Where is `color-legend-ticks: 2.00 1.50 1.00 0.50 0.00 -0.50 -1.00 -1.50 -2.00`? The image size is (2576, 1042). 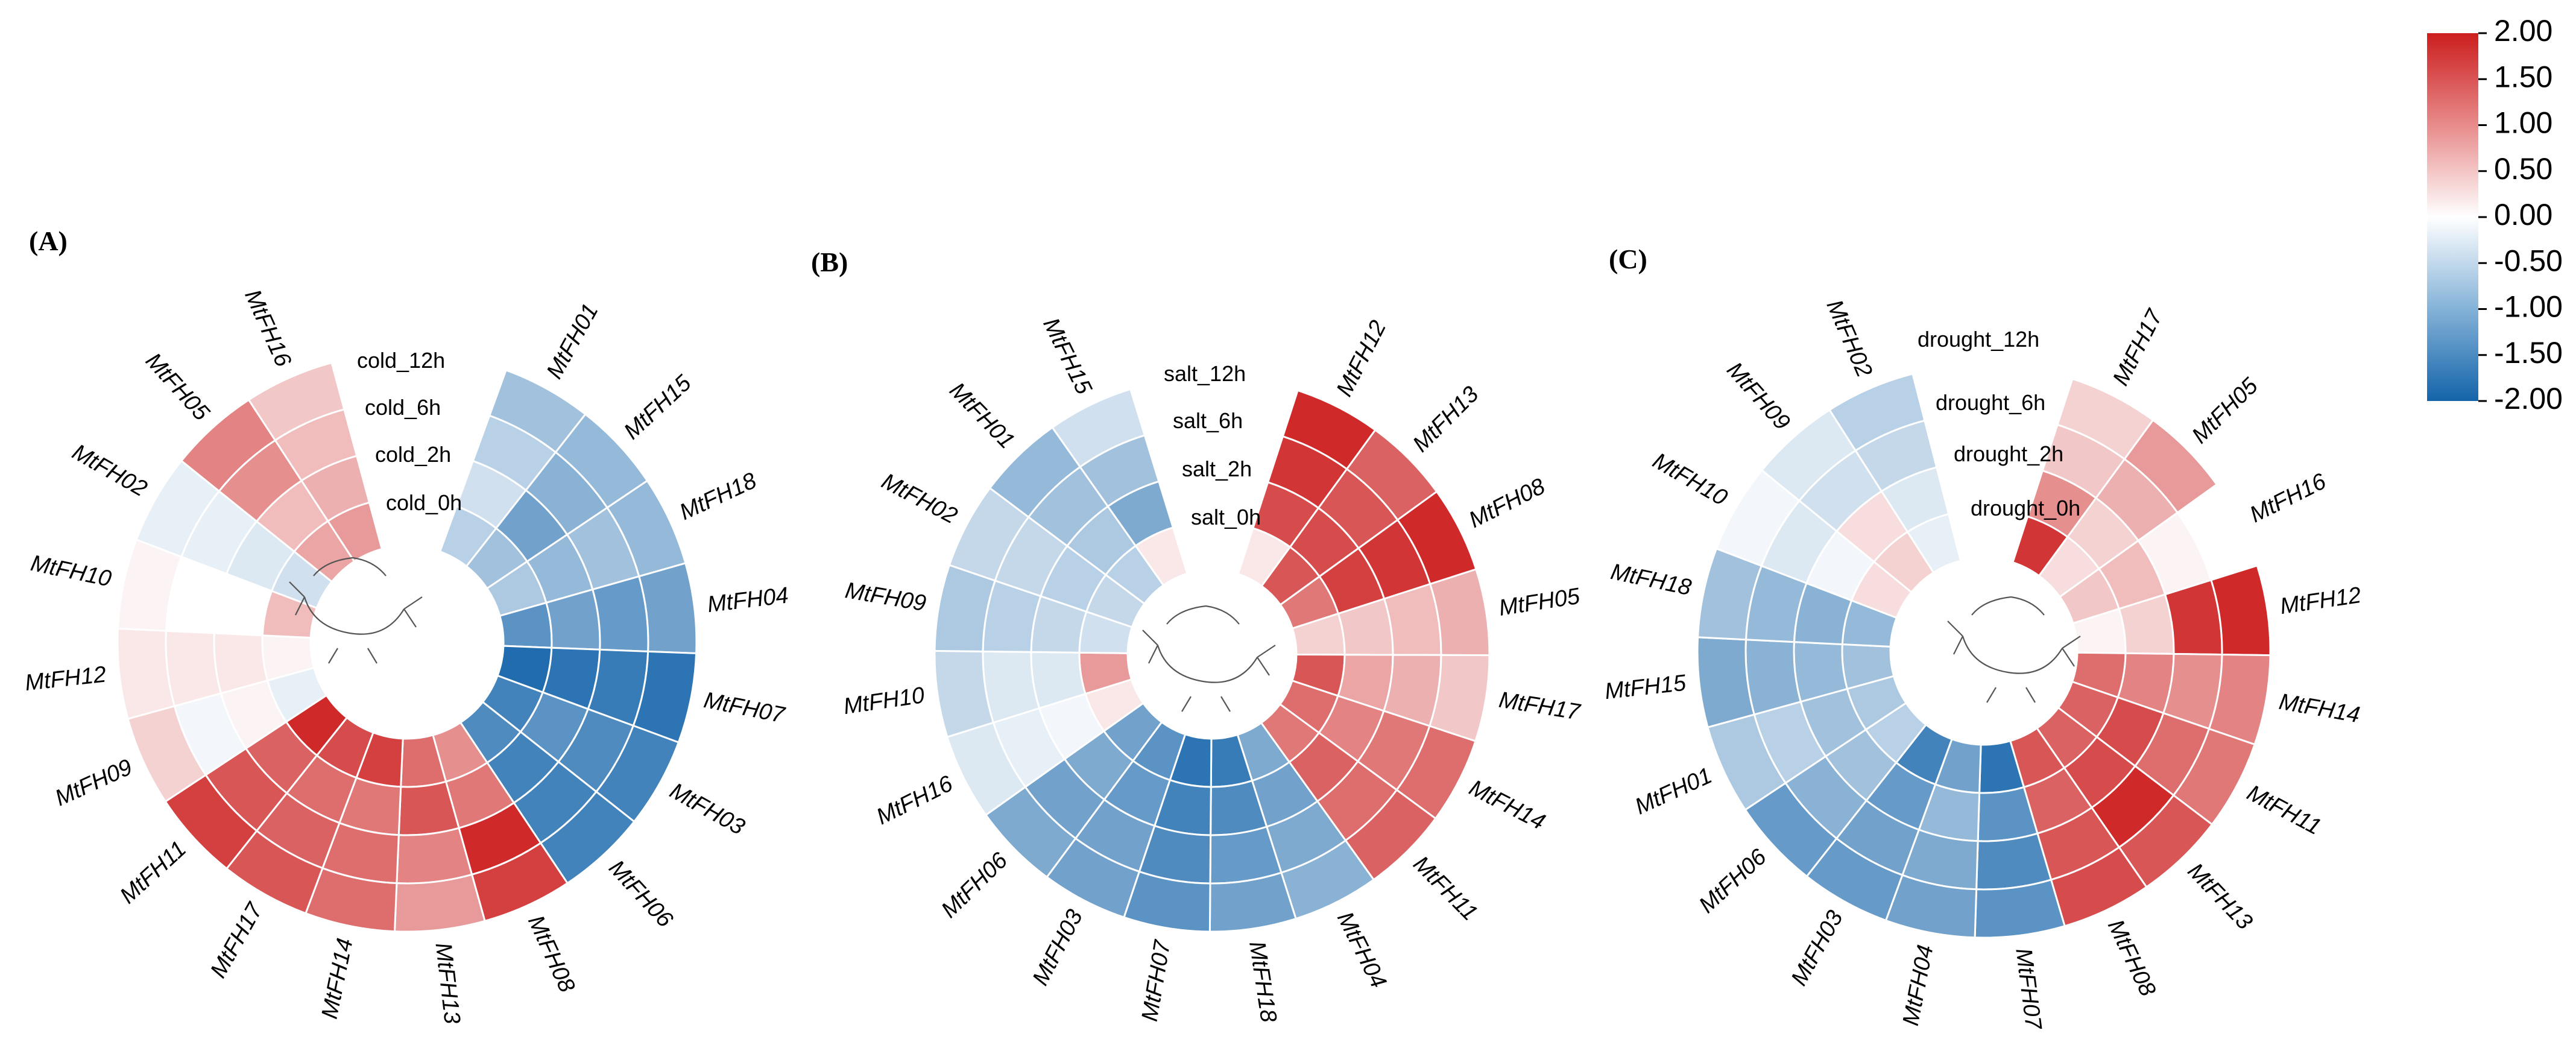 color-legend-ticks: 2.00 1.50 1.00 0.50 0.00 -0.50 -1.00 -1.50 -2.00 is located at coordinates (2520, 215).